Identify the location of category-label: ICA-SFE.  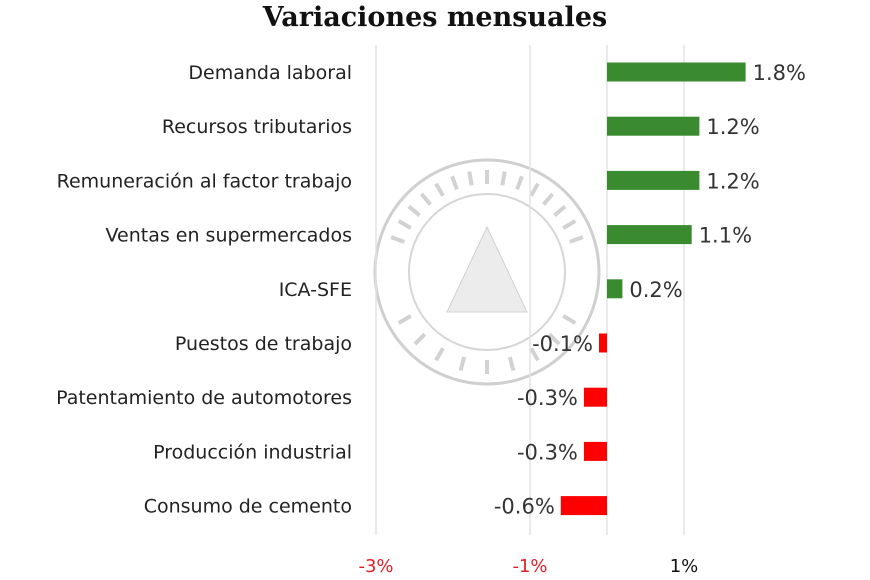
(315, 290).